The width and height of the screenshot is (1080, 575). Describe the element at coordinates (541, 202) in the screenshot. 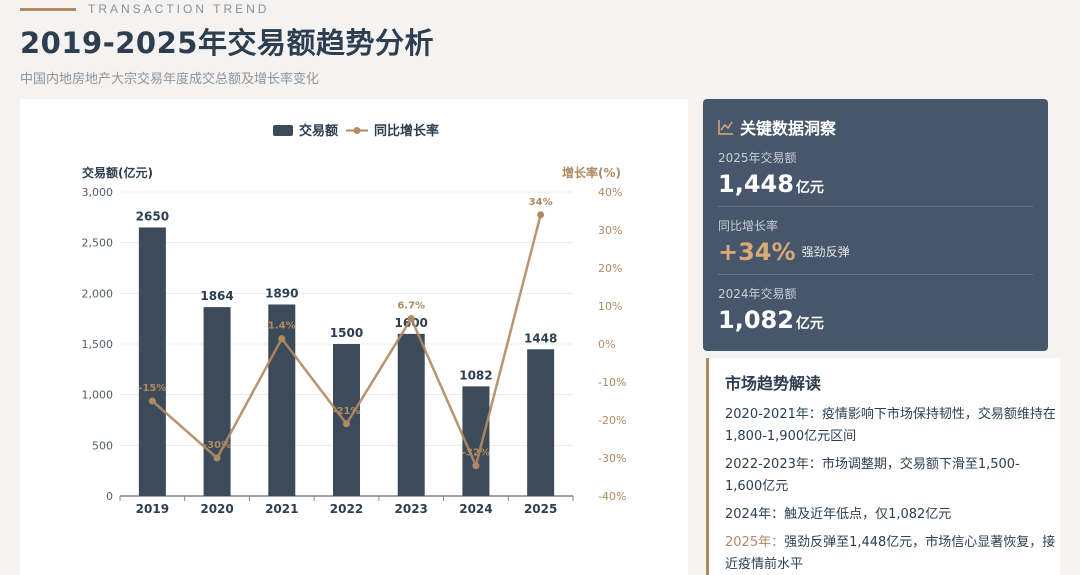

I see `growth-value-label: 34%` at that location.